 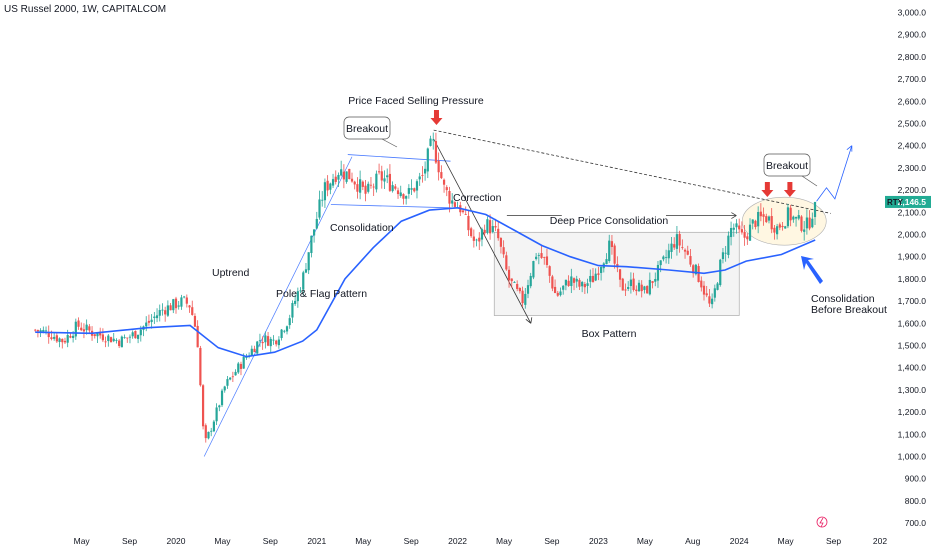 What do you see at coordinates (912, 12) in the screenshot?
I see `y-tick-label: 3,000.0` at bounding box center [912, 12].